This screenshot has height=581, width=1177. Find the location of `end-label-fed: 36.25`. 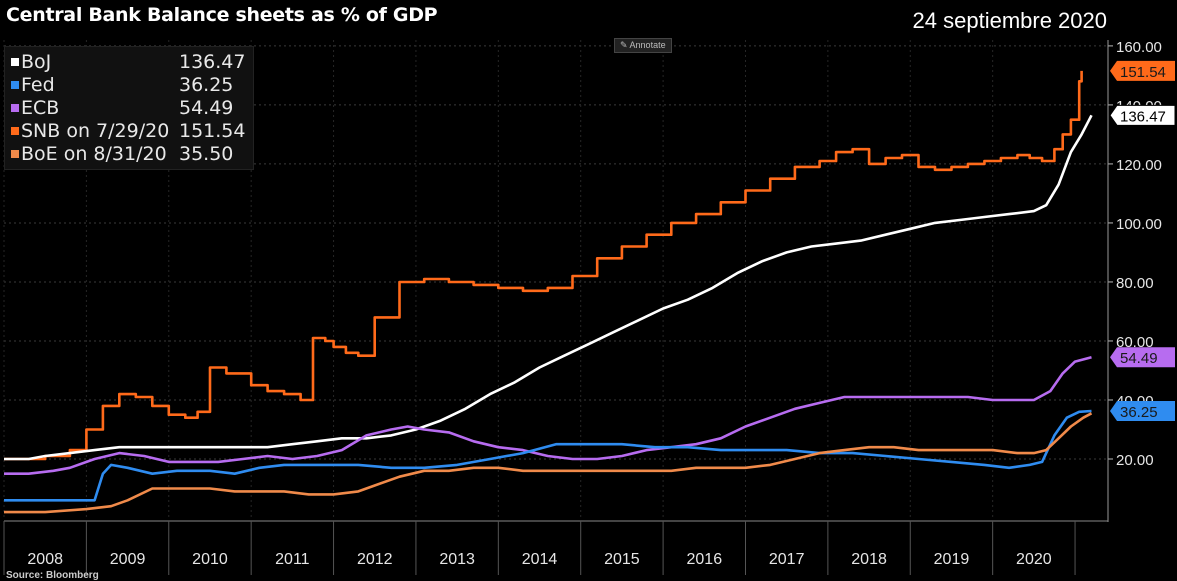

end-label-fed: 36.25 is located at coordinates (1142, 411).